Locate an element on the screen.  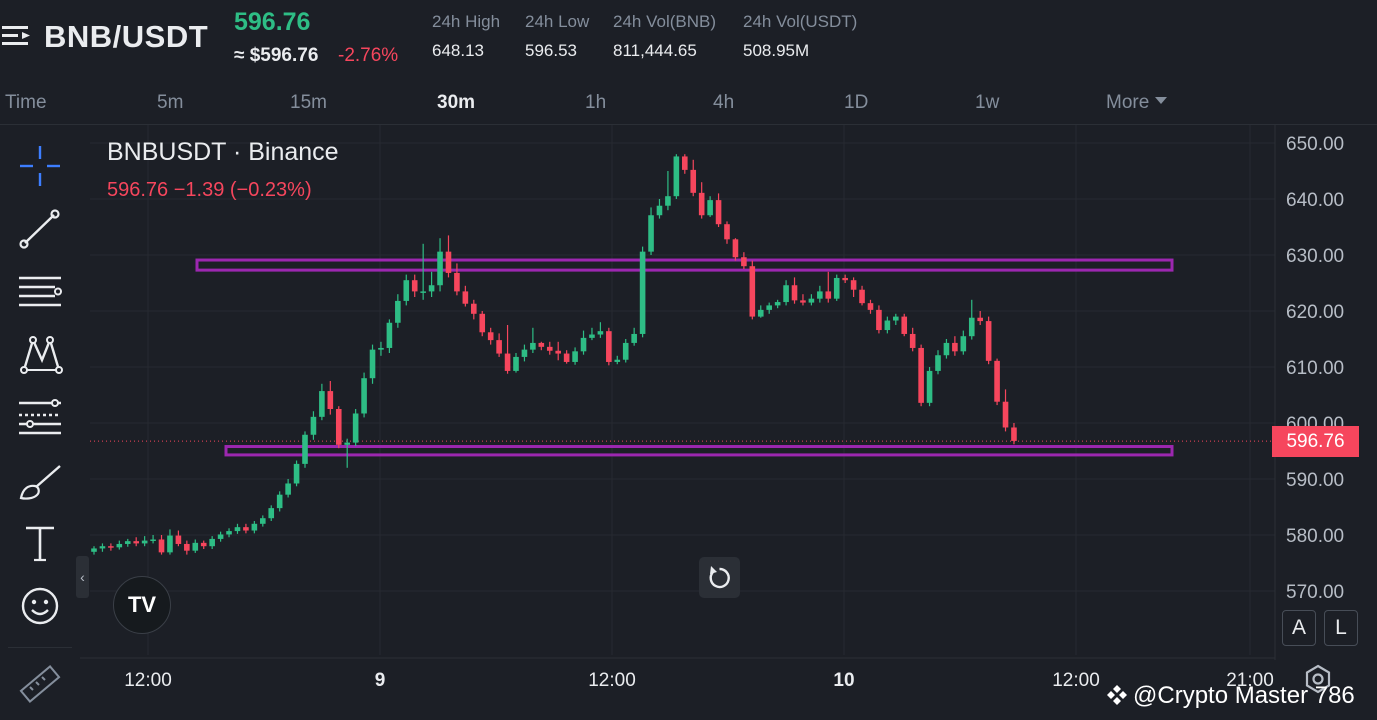
interval-1d: 1D is located at coordinates (856, 102).